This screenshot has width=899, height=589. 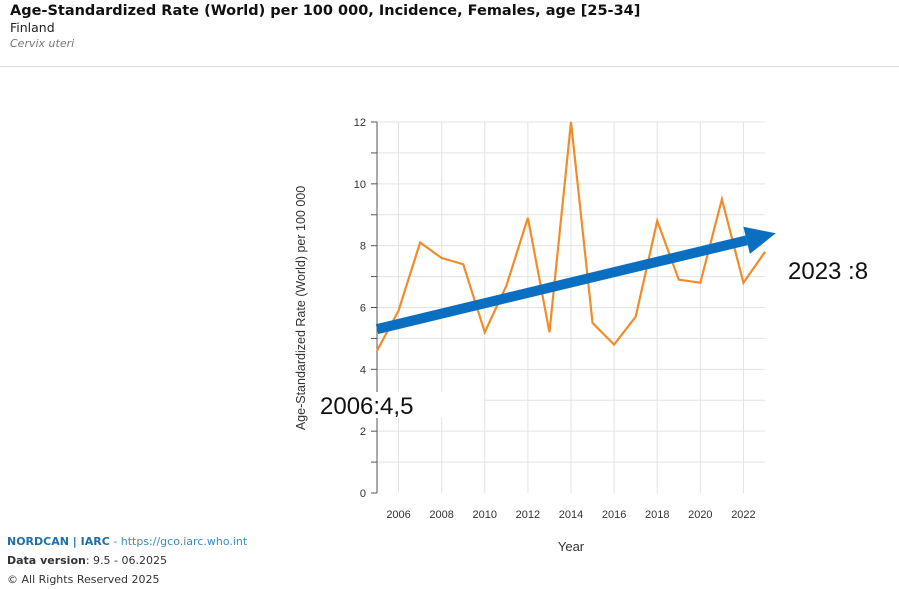 I want to click on trend-arrow-head, so click(x=759, y=240).